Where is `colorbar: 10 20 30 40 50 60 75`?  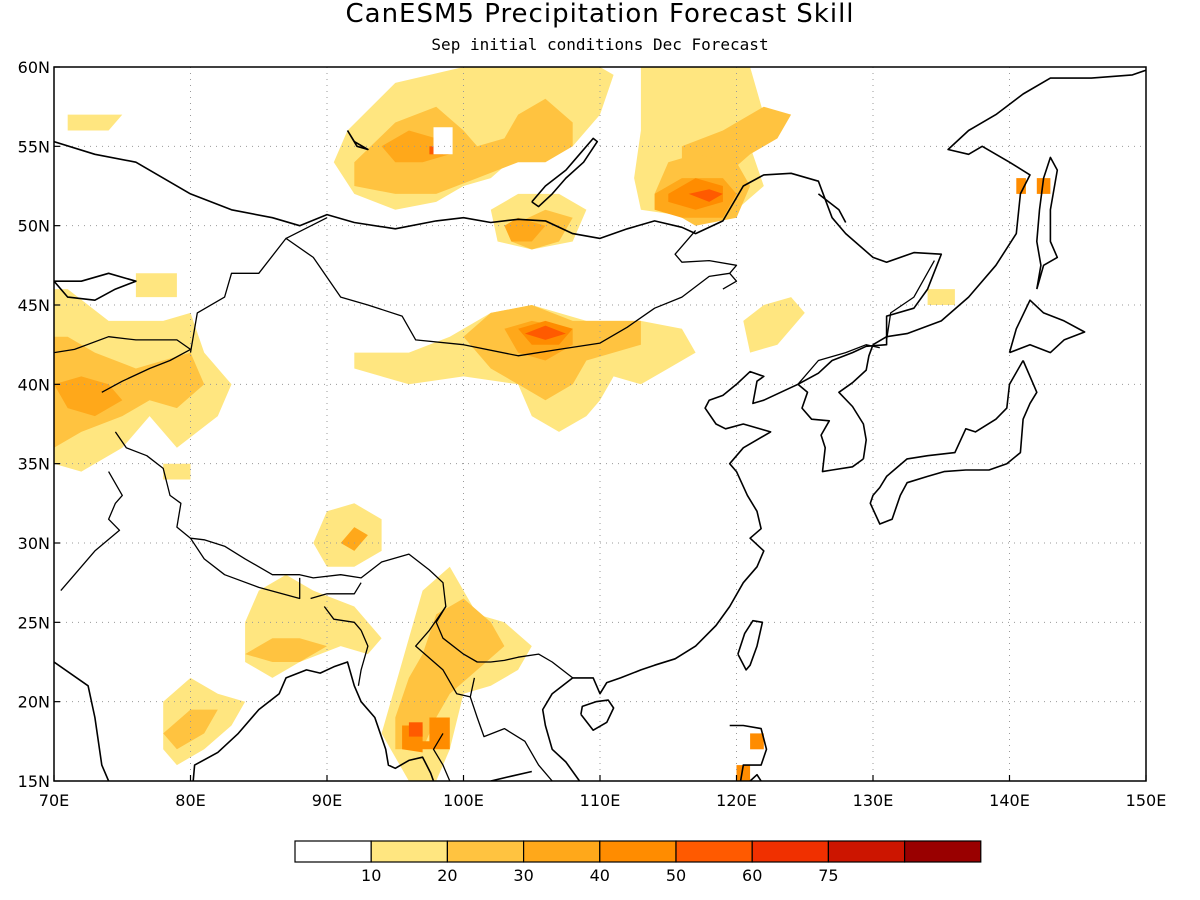 colorbar: 10 20 30 40 50 60 75 is located at coordinates (638, 862).